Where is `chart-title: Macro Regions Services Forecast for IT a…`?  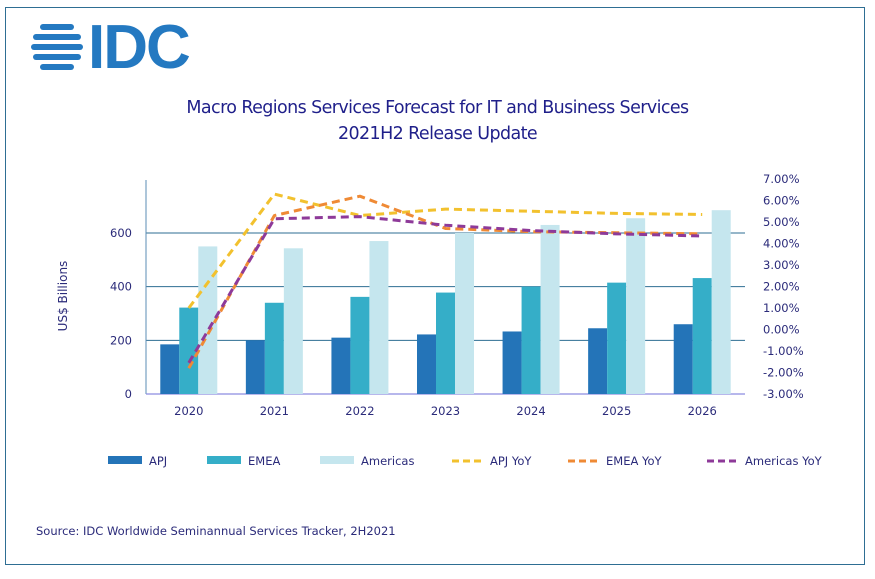
chart-title: Macro Regions Services Forecast for IT a… is located at coordinates (437, 108).